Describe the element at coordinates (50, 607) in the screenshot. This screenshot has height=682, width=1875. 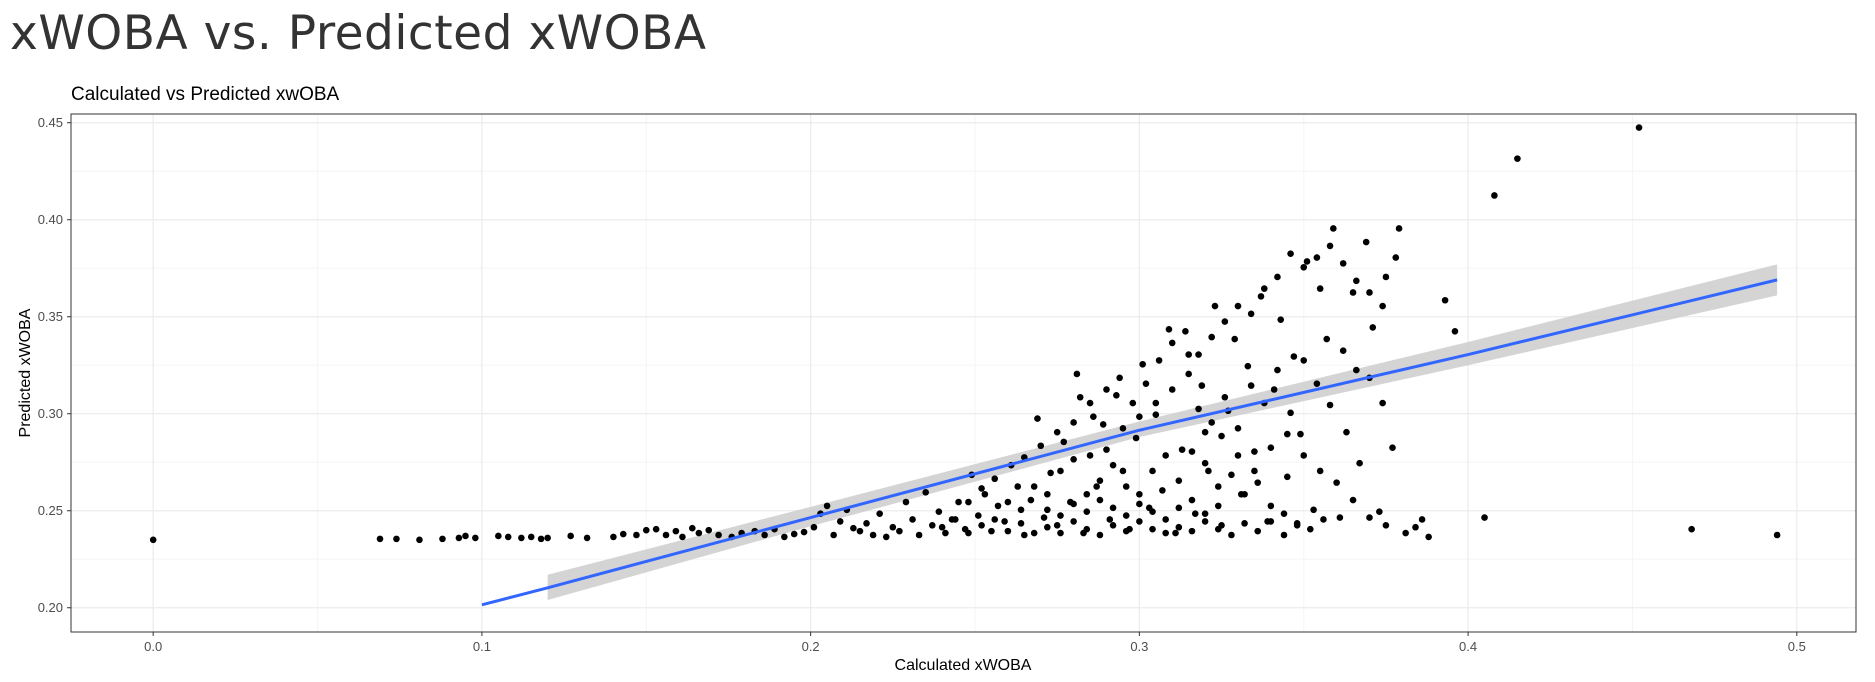
I see `y-tick-label: 0.20` at that location.